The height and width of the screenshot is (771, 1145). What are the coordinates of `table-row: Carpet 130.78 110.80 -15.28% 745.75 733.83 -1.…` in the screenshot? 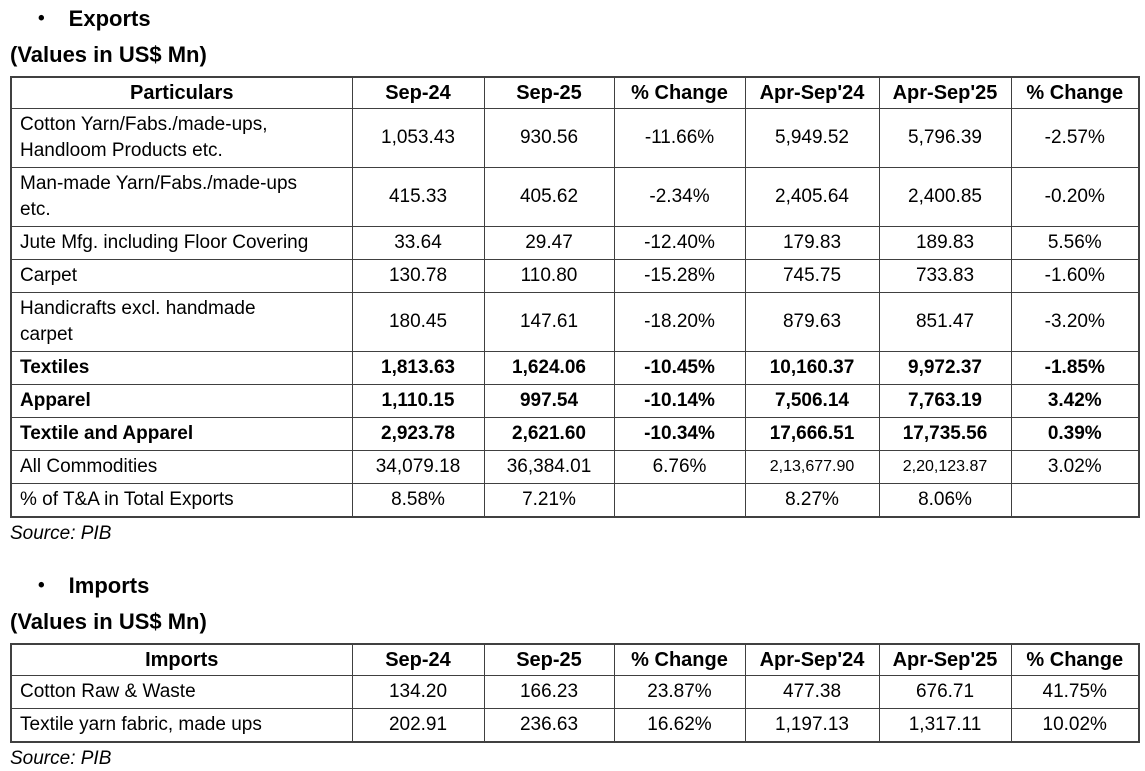 It's located at (575, 276).